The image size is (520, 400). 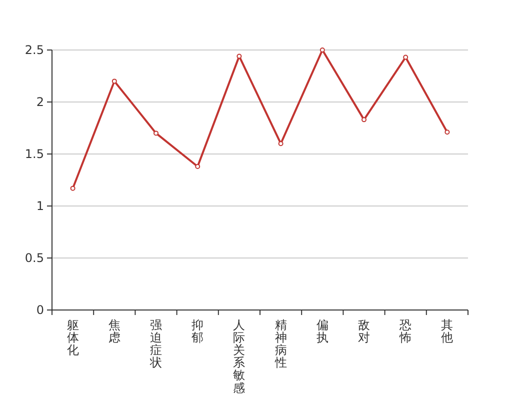 I want to click on x-tick-label: 人际关系敏感, so click(x=239, y=356).